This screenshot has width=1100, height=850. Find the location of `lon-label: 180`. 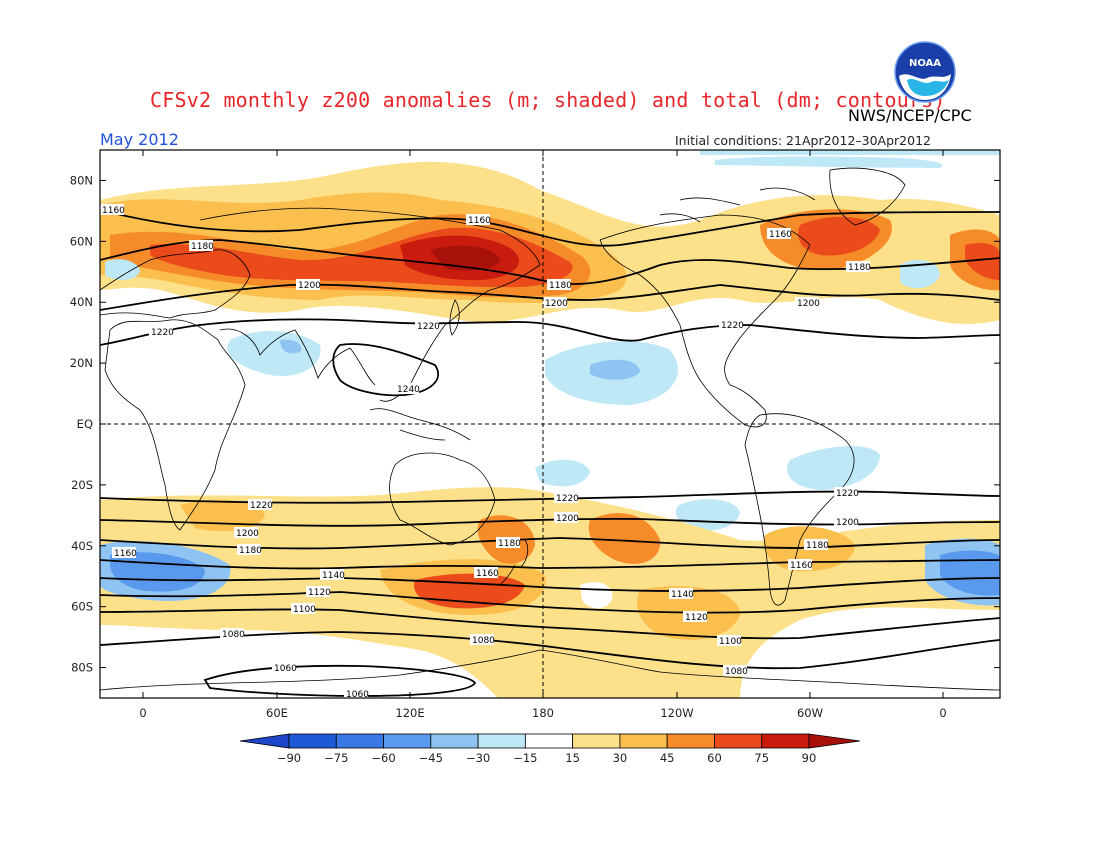

lon-label: 180 is located at coordinates (543, 713).